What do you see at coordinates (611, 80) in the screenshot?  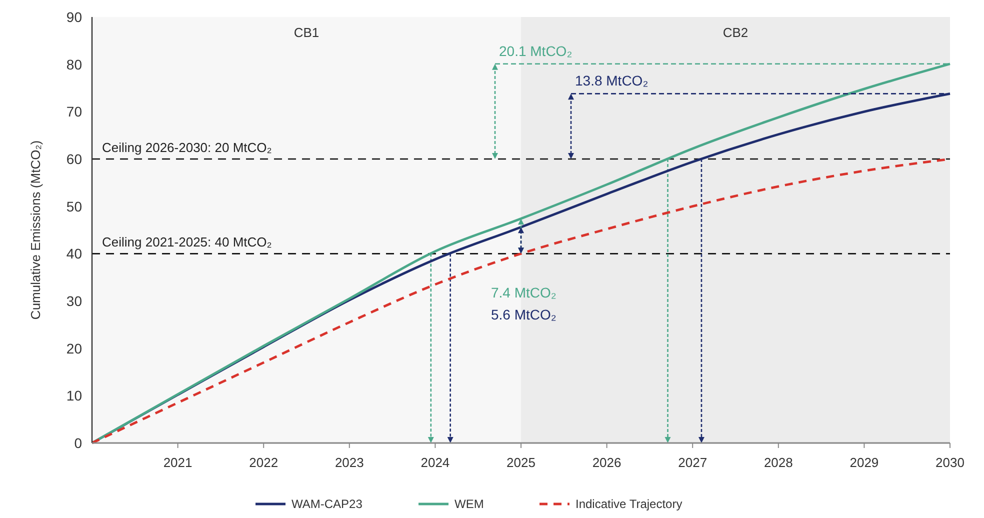 I see `annotation: 13.8 MtCO₂` at bounding box center [611, 80].